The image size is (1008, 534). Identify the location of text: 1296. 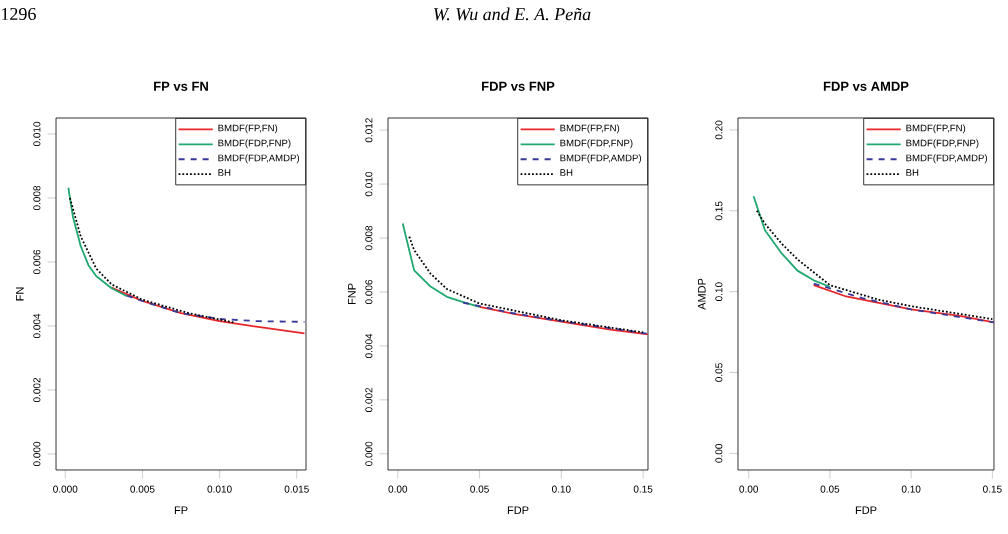
(18, 14).